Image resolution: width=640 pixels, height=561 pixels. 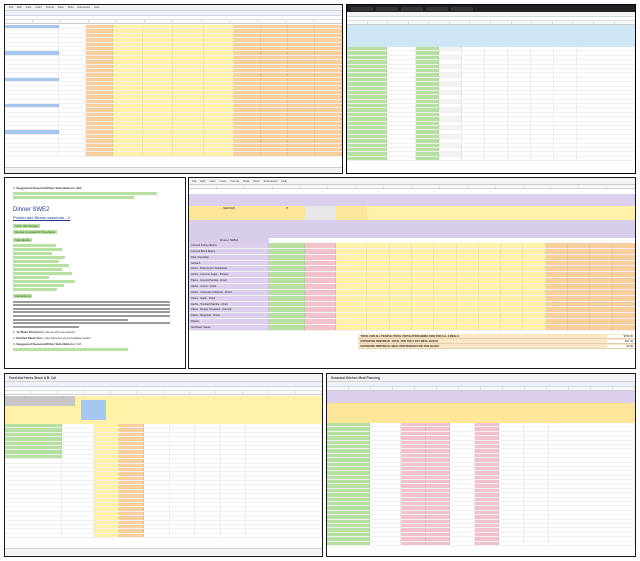 I want to click on ingredient-name: Sunflower Seeds, so click(x=229, y=327).